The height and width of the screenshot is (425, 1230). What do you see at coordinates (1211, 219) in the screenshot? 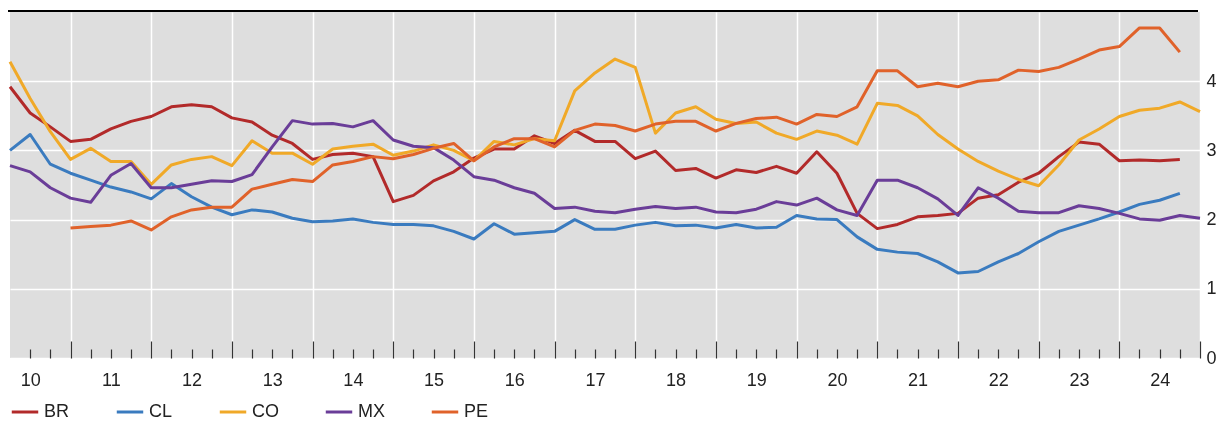
I see `y-tick-label: 2` at bounding box center [1211, 219].